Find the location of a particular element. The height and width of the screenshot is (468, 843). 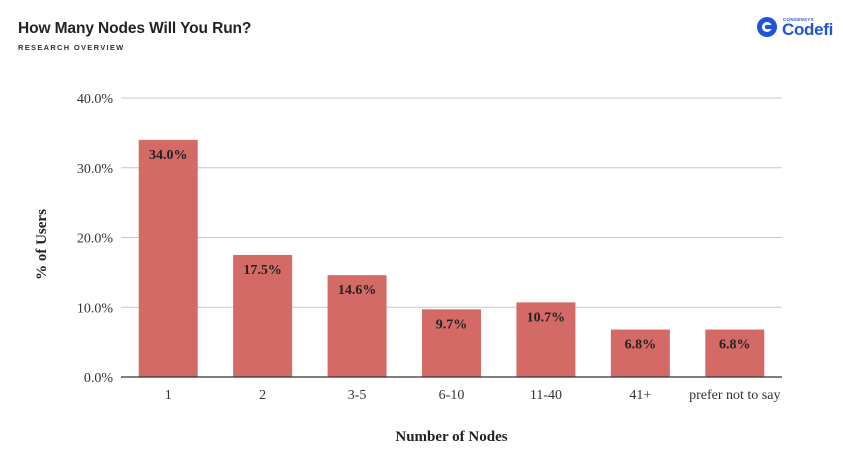

y-tick-label: 40.0% is located at coordinates (95, 99).